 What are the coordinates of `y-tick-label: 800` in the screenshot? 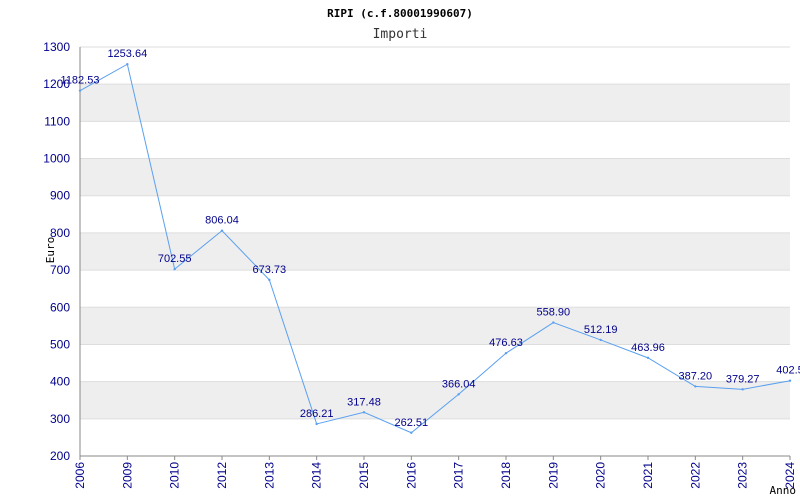 It's located at (60, 233).